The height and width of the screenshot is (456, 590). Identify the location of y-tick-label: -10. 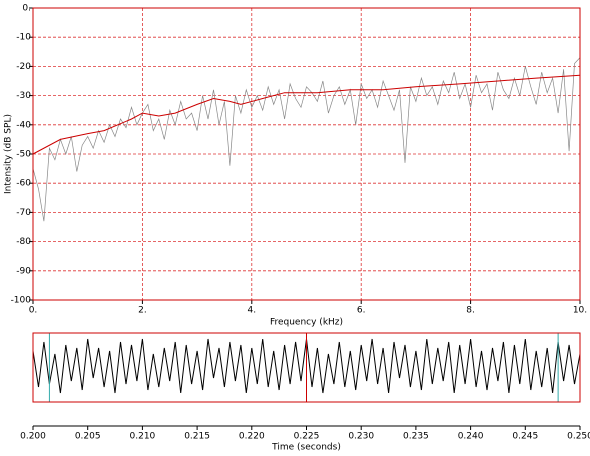
(23, 38).